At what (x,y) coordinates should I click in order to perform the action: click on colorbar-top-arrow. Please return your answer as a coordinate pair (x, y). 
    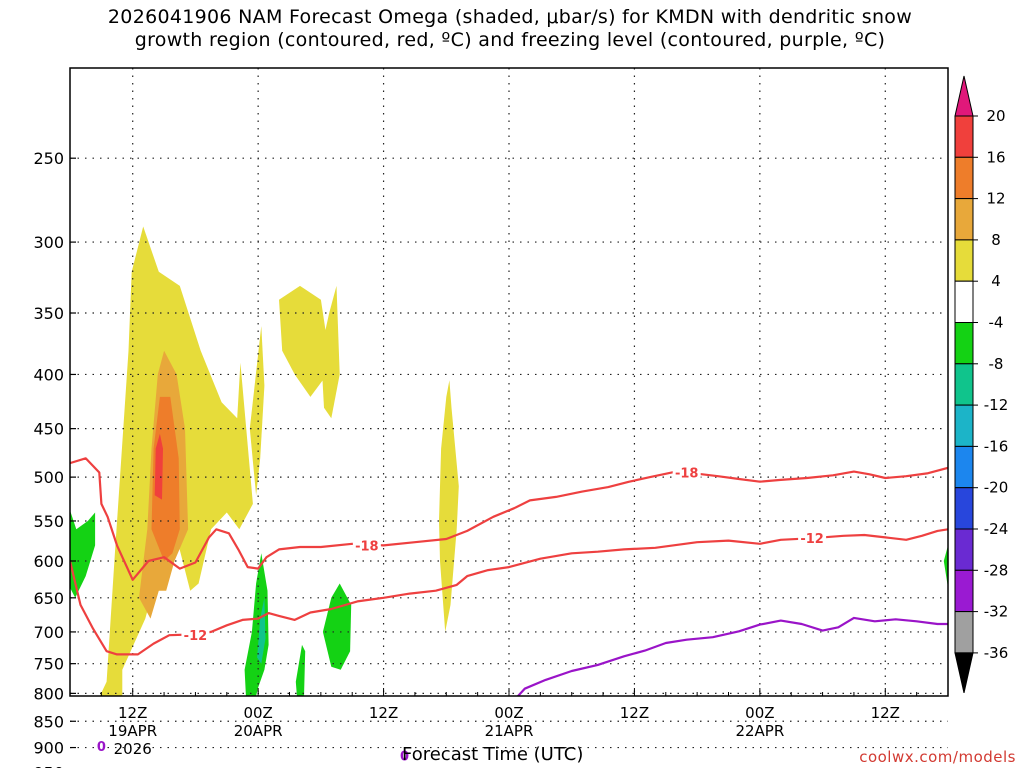
    Looking at the image, I should click on (964, 96).